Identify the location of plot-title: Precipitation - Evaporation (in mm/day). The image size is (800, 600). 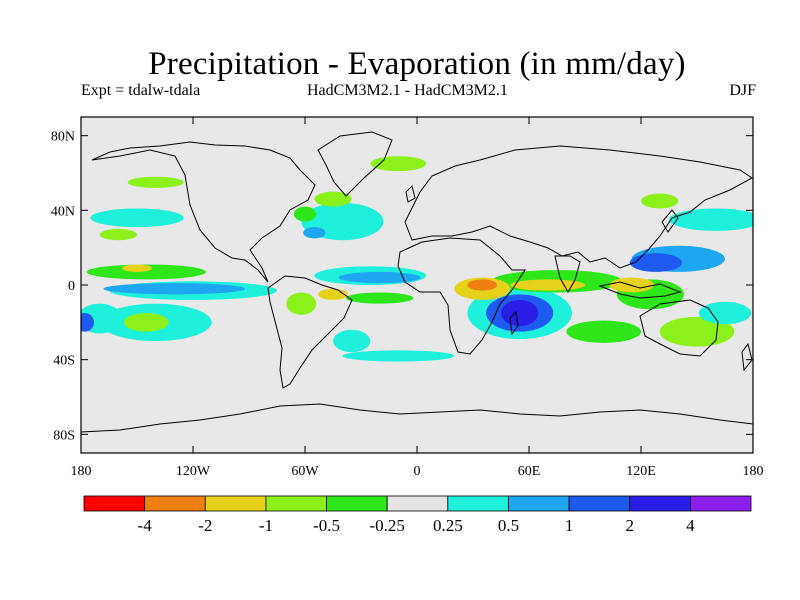
(417, 64).